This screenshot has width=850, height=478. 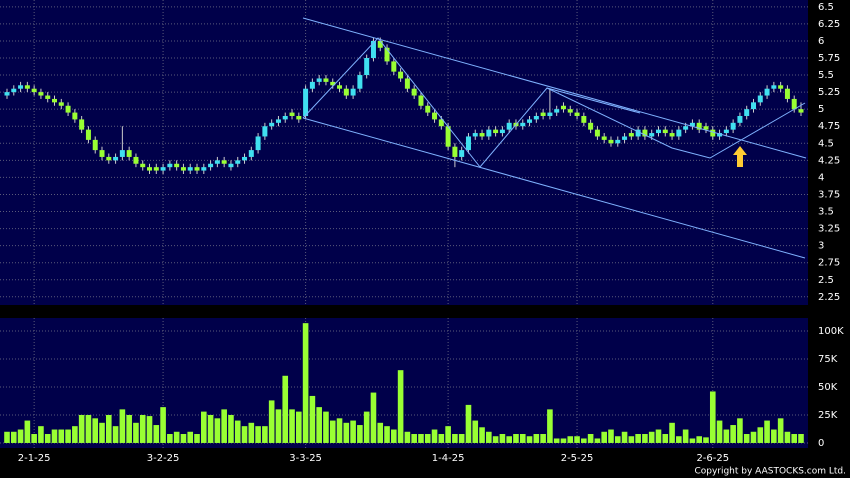 I want to click on y-tick-label: 4.5, so click(x=826, y=143).